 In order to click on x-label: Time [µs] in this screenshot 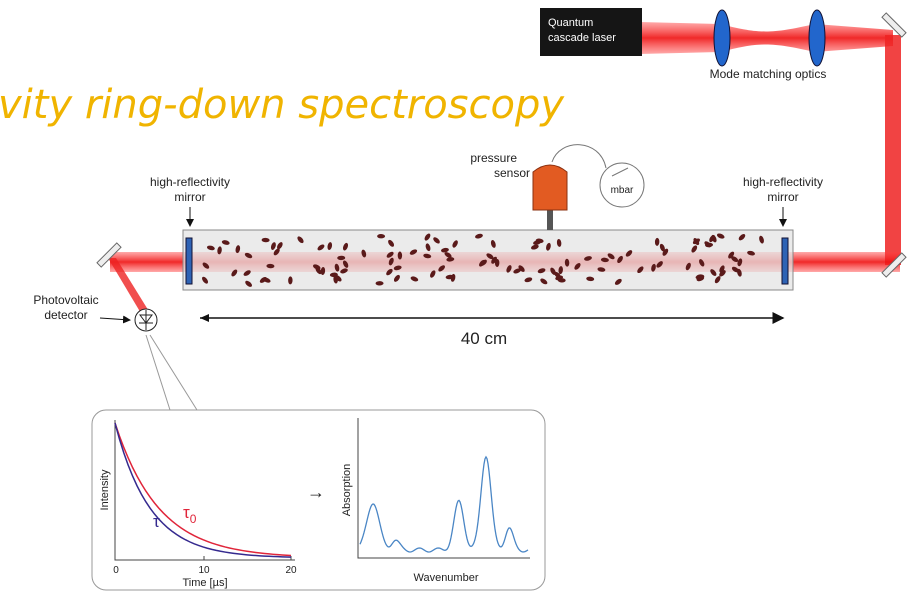, I will do `click(204, 583)`.